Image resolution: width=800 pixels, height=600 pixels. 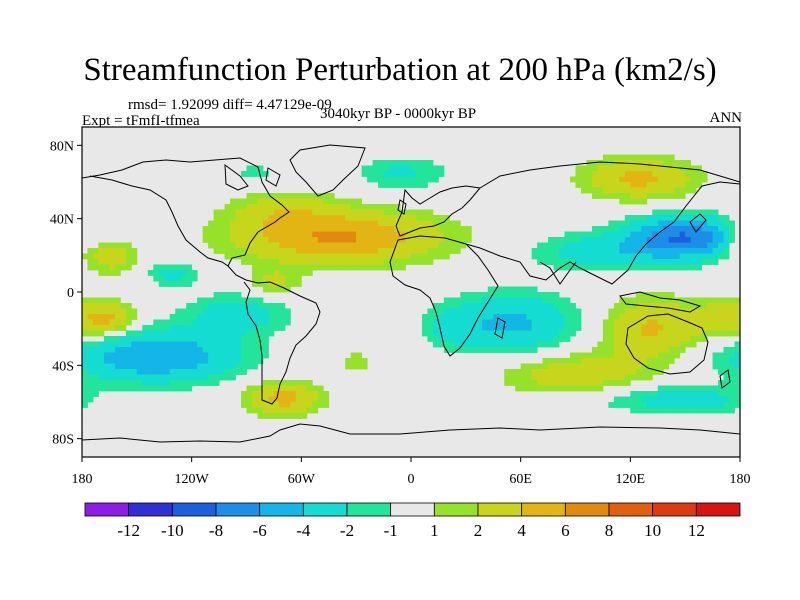 I want to click on colorbar-label: 1, so click(x=434, y=530).